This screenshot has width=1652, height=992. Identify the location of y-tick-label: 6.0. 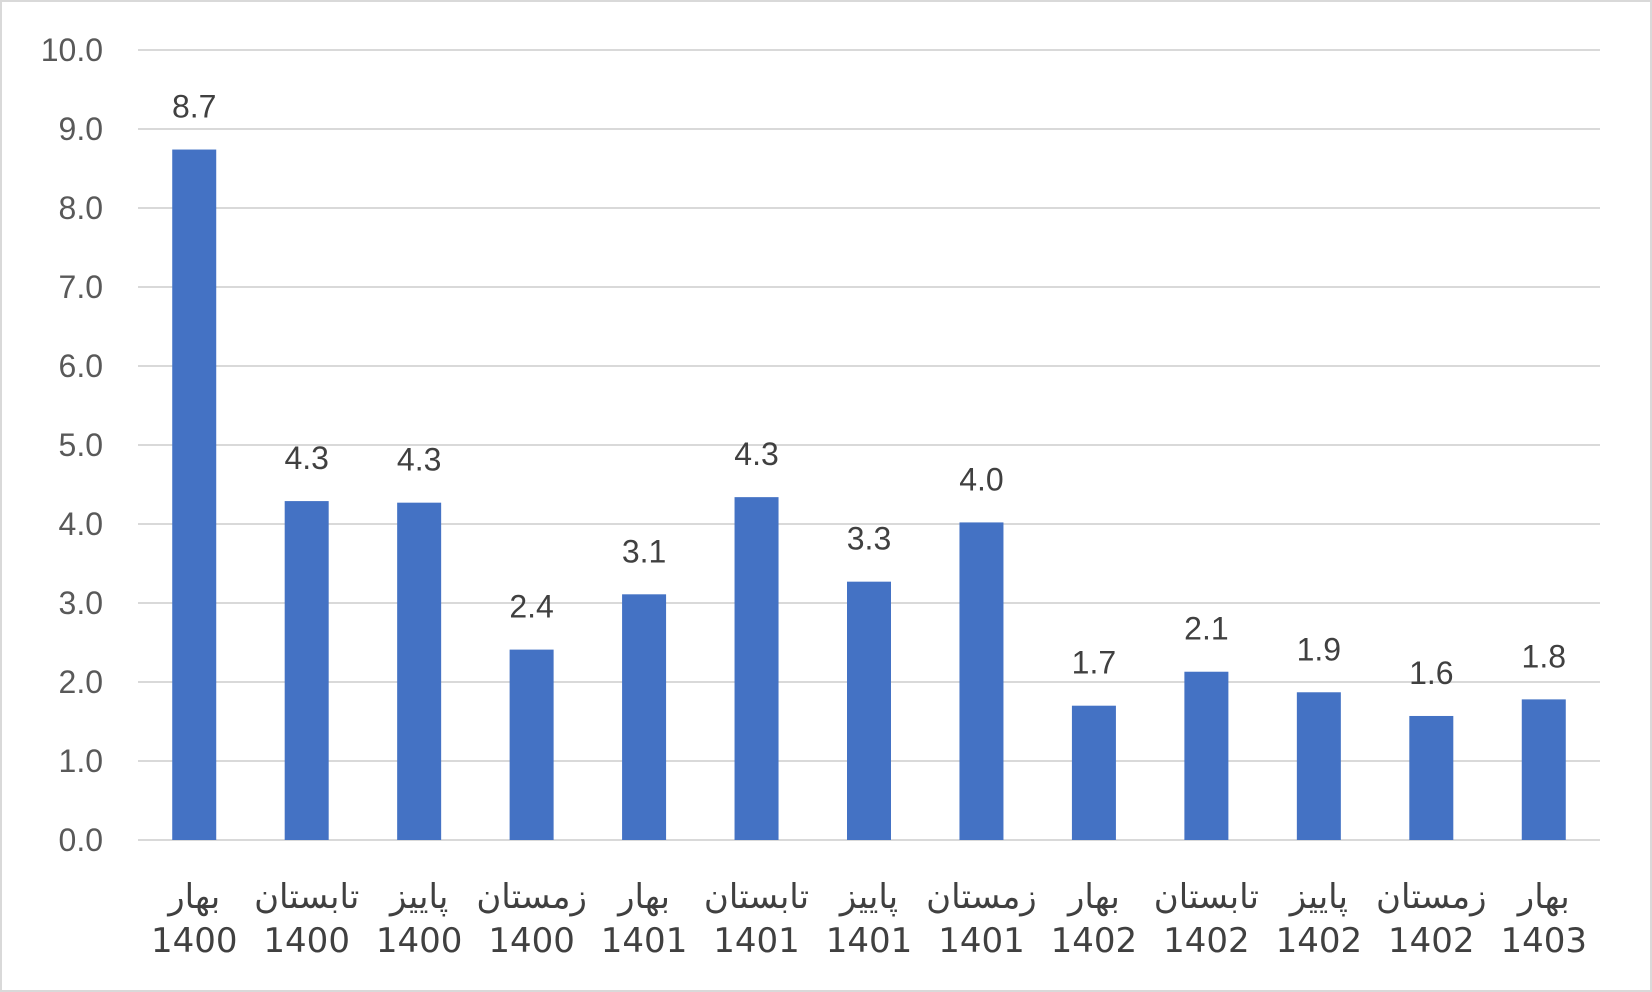
(81, 366).